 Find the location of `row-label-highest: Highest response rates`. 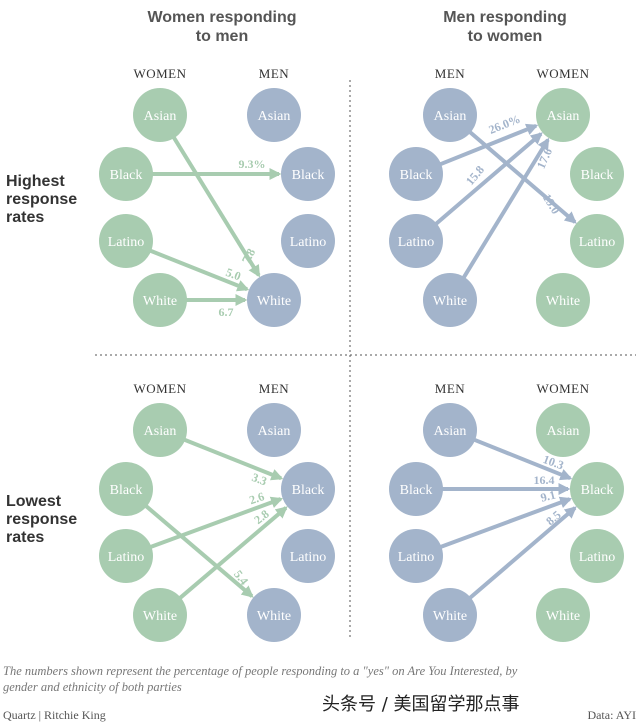

row-label-highest: Highest response rates is located at coordinates (41, 199).